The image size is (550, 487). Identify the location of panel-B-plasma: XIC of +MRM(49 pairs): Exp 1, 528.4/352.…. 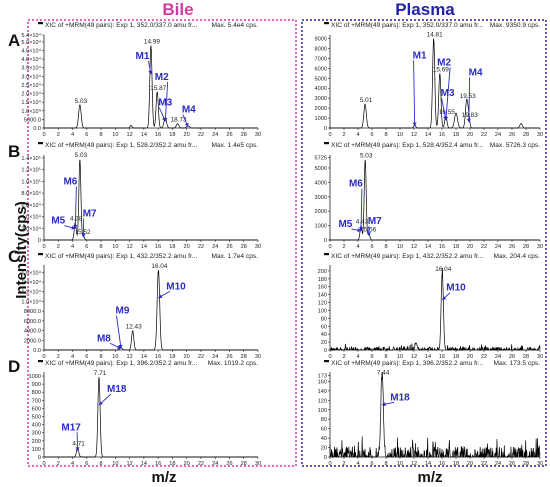
(429, 196).